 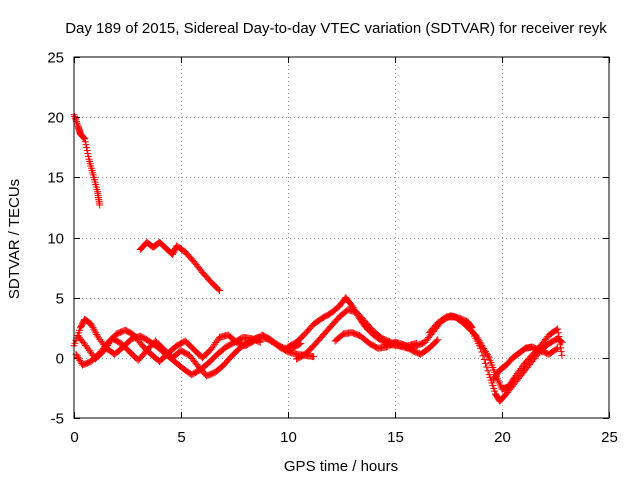 I want to click on series-track-e, so click(x=189, y=356).